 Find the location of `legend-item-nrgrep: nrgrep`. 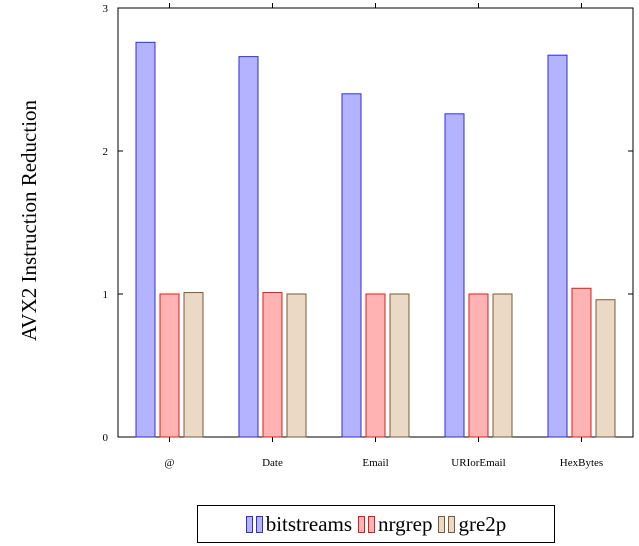

legend-item-nrgrep: nrgrep is located at coordinates (395, 524).